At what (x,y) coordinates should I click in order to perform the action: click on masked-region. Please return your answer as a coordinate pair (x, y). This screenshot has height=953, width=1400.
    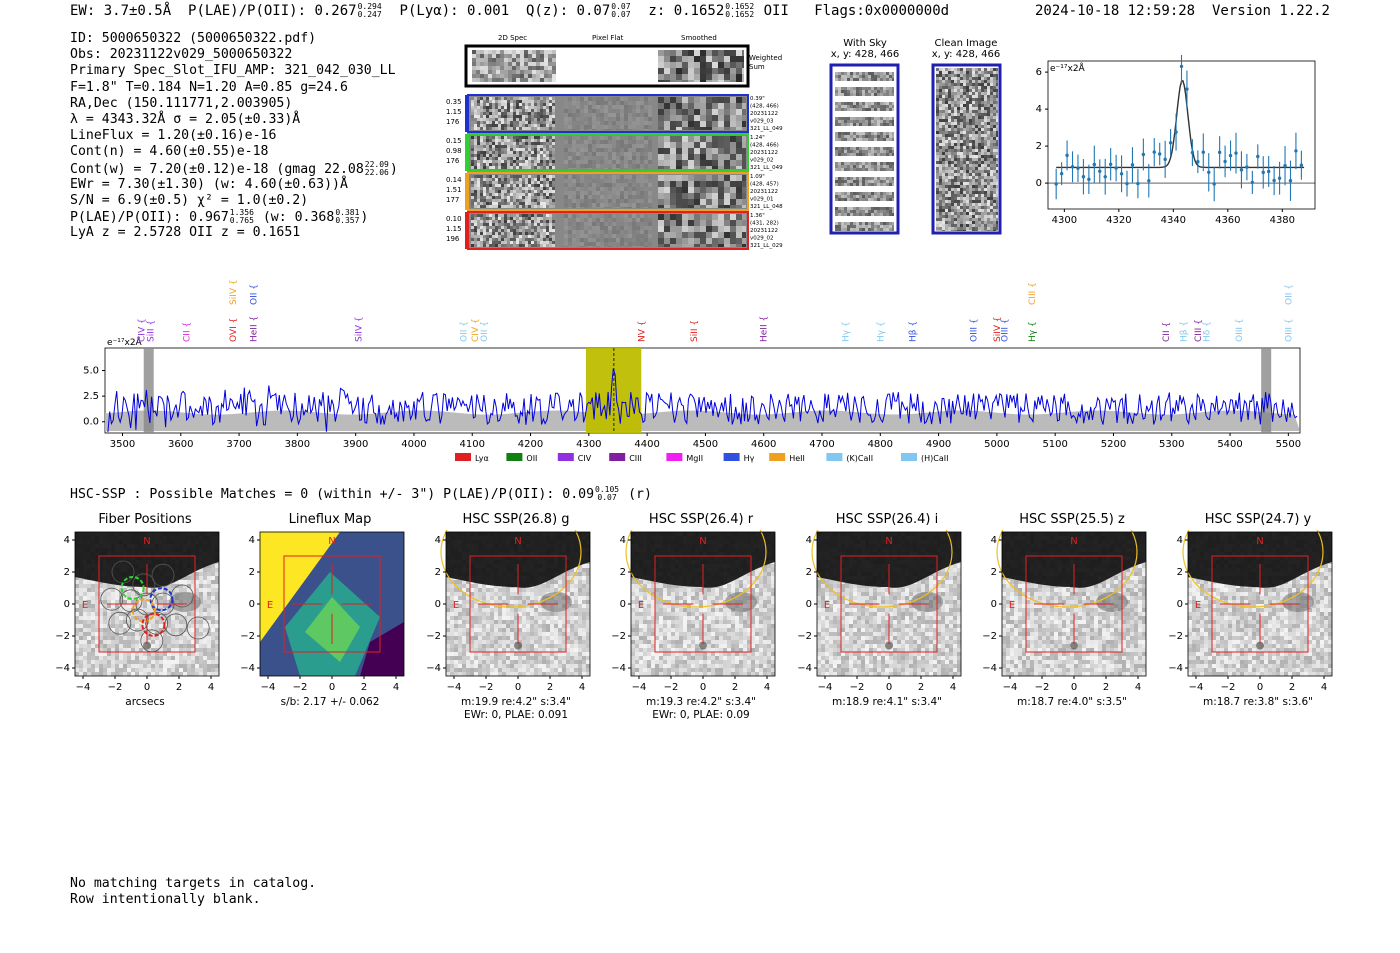
    Looking at the image, I should click on (148, 390).